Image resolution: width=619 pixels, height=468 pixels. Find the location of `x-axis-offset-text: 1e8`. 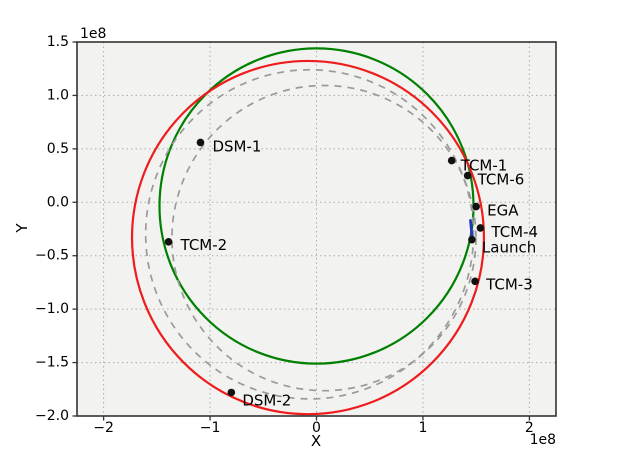

x-axis-offset-text: 1e8 is located at coordinates (543, 440).